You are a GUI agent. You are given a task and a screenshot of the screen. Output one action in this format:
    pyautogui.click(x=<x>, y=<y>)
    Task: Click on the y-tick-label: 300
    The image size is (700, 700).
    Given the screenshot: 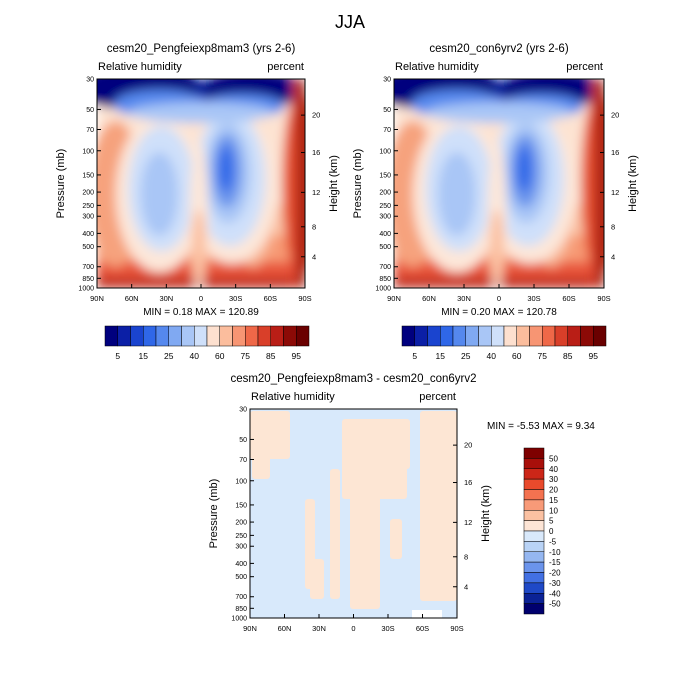 What is the action you would take?
    pyautogui.click(x=385, y=217)
    